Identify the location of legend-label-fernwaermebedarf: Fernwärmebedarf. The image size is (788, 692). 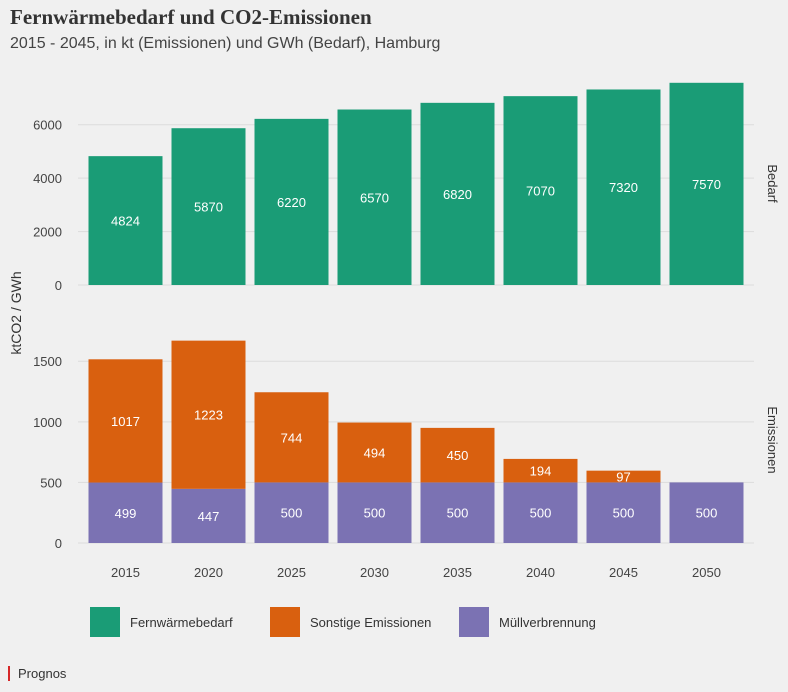
(181, 622).